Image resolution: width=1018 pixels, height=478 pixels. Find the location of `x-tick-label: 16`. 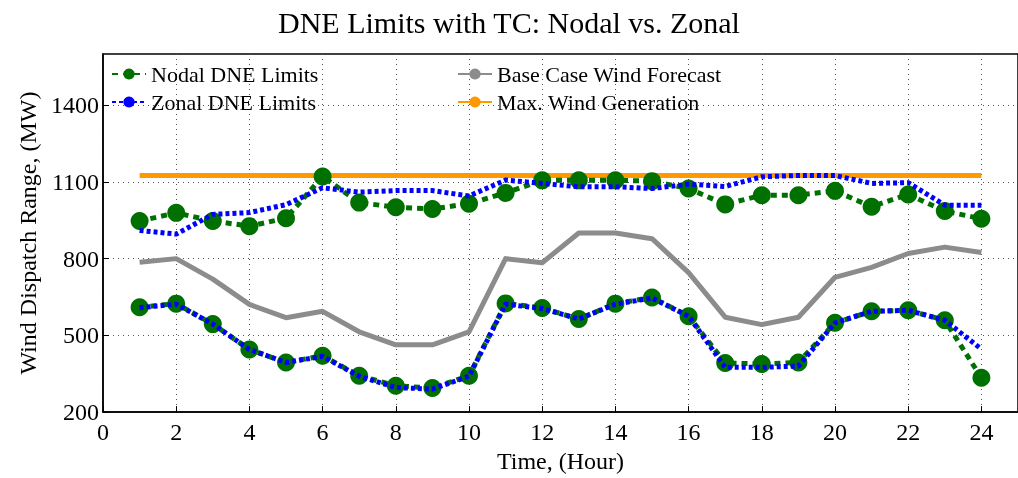

x-tick-label: 16 is located at coordinates (688, 432).